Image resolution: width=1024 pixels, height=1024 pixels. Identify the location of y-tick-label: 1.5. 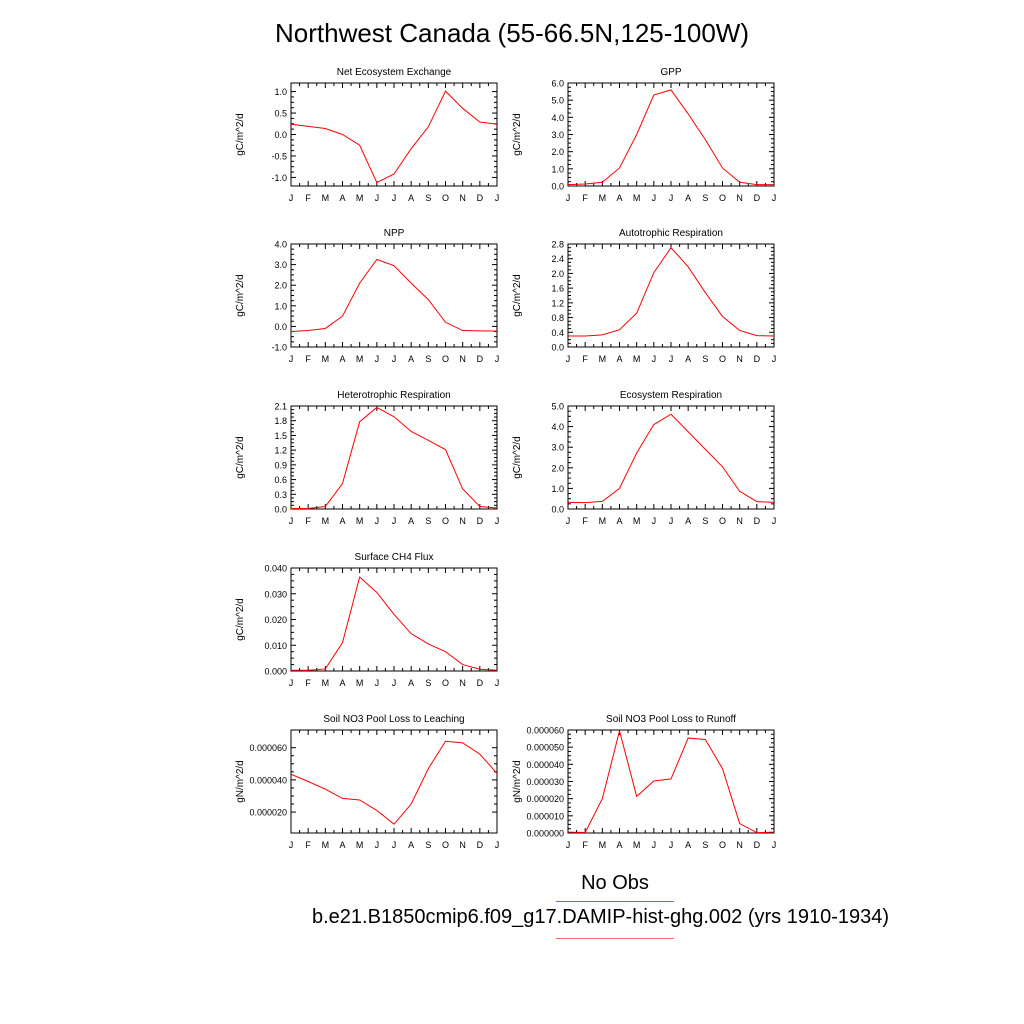
(280, 436).